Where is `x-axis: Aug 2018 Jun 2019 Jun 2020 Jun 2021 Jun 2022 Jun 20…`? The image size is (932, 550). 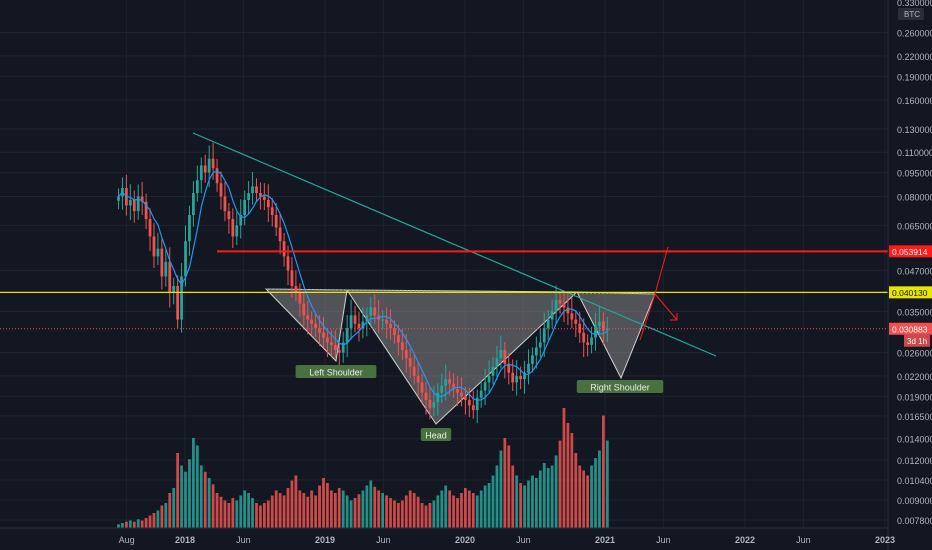
x-axis: Aug 2018 Jun 2019 Jun 2020 Jun 2021 Jun 2022 Jun 20… is located at coordinates (447, 536).